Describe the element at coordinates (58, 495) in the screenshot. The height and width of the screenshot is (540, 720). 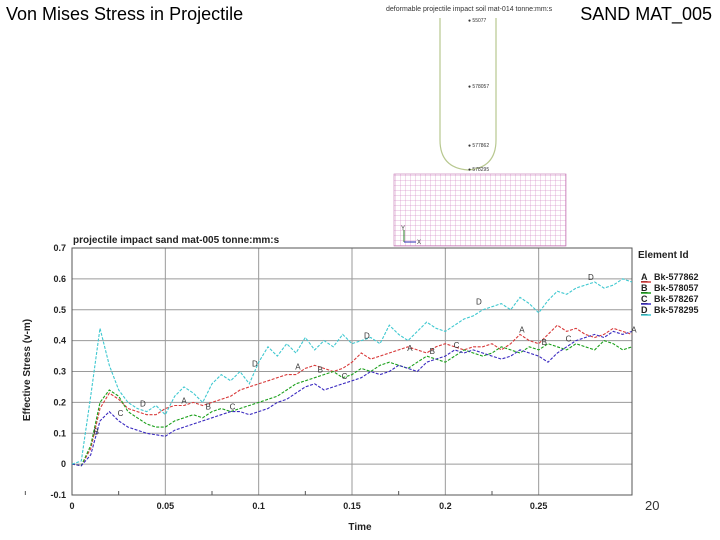
I see `y-tick-label: -0.1` at that location.